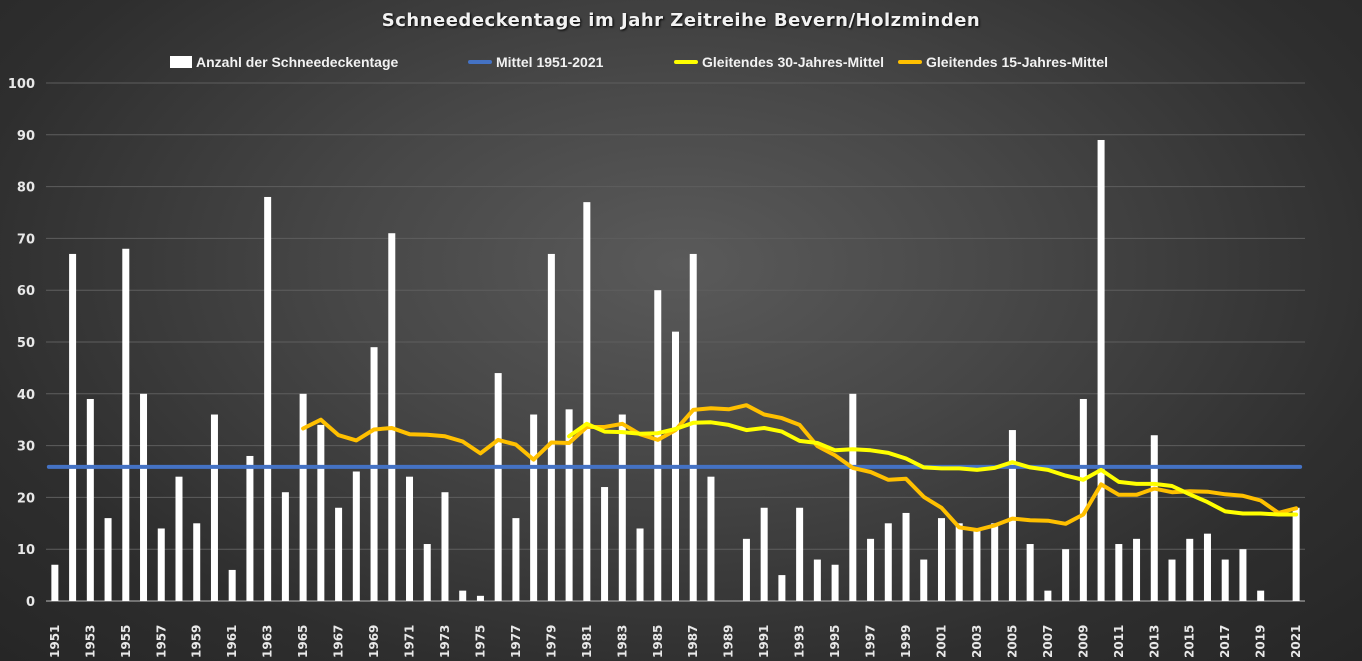 Image resolution: width=1362 pixels, height=661 pixels. What do you see at coordinates (144, 497) in the screenshot?
I see `bar-1956` at bounding box center [144, 497].